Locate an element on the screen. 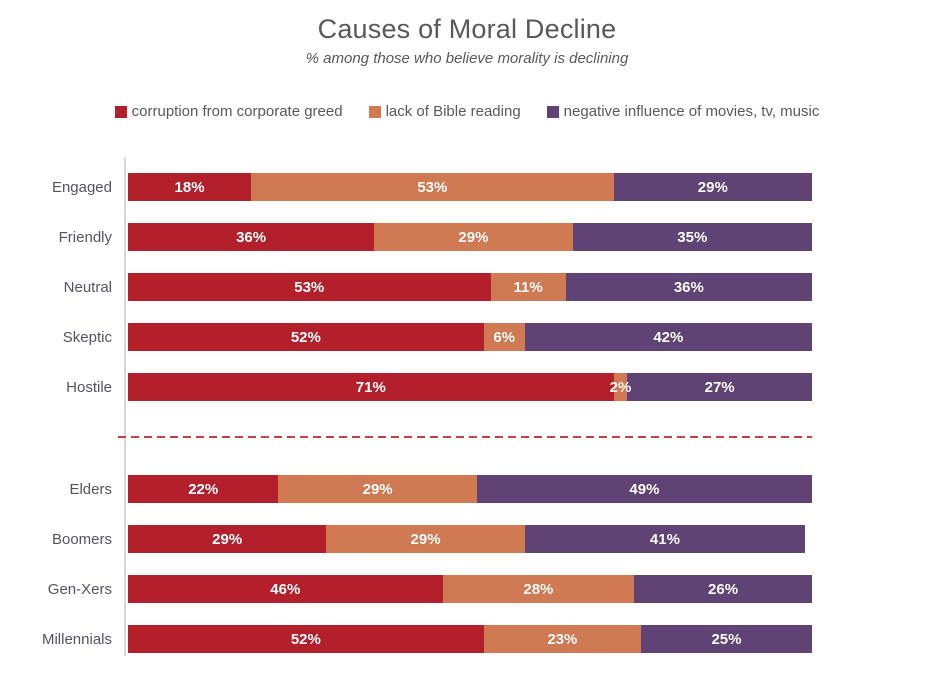 The height and width of the screenshot is (685, 934). bar-row-engaged: Engaged 18% 53% 29% is located at coordinates (467, 187).